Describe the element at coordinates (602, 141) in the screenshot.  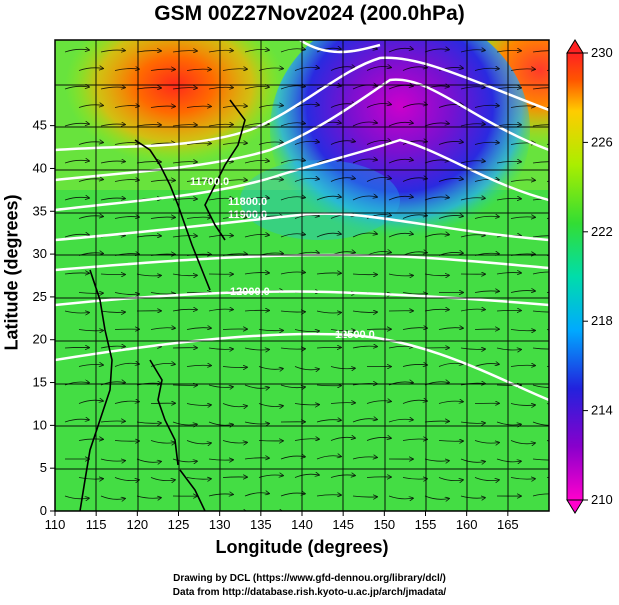
I see `colorbar-tick-label: 226` at that location.